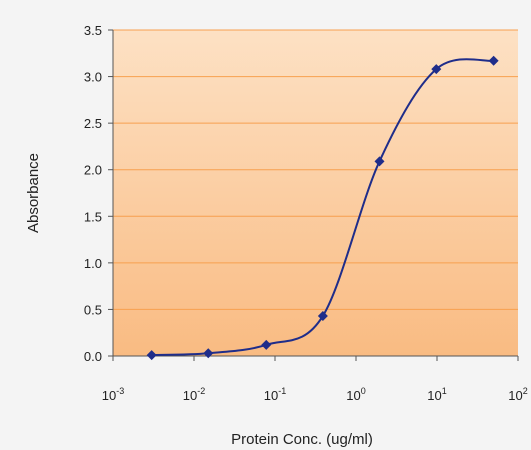 The height and width of the screenshot is (450, 531). I want to click on x-tick-exponent: 0, so click(363, 391).